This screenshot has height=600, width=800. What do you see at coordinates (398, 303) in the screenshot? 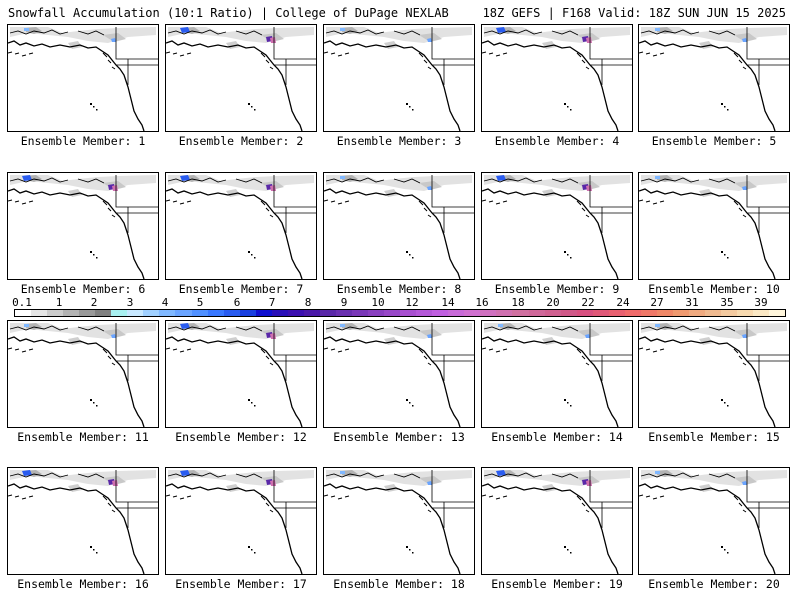
I see `colorbar-tick-labels: 0.1 1 2 3 4 5 6 7 8 9 10 12 14 16 18 20 22 24 27 31 35 39` at bounding box center [398, 303].